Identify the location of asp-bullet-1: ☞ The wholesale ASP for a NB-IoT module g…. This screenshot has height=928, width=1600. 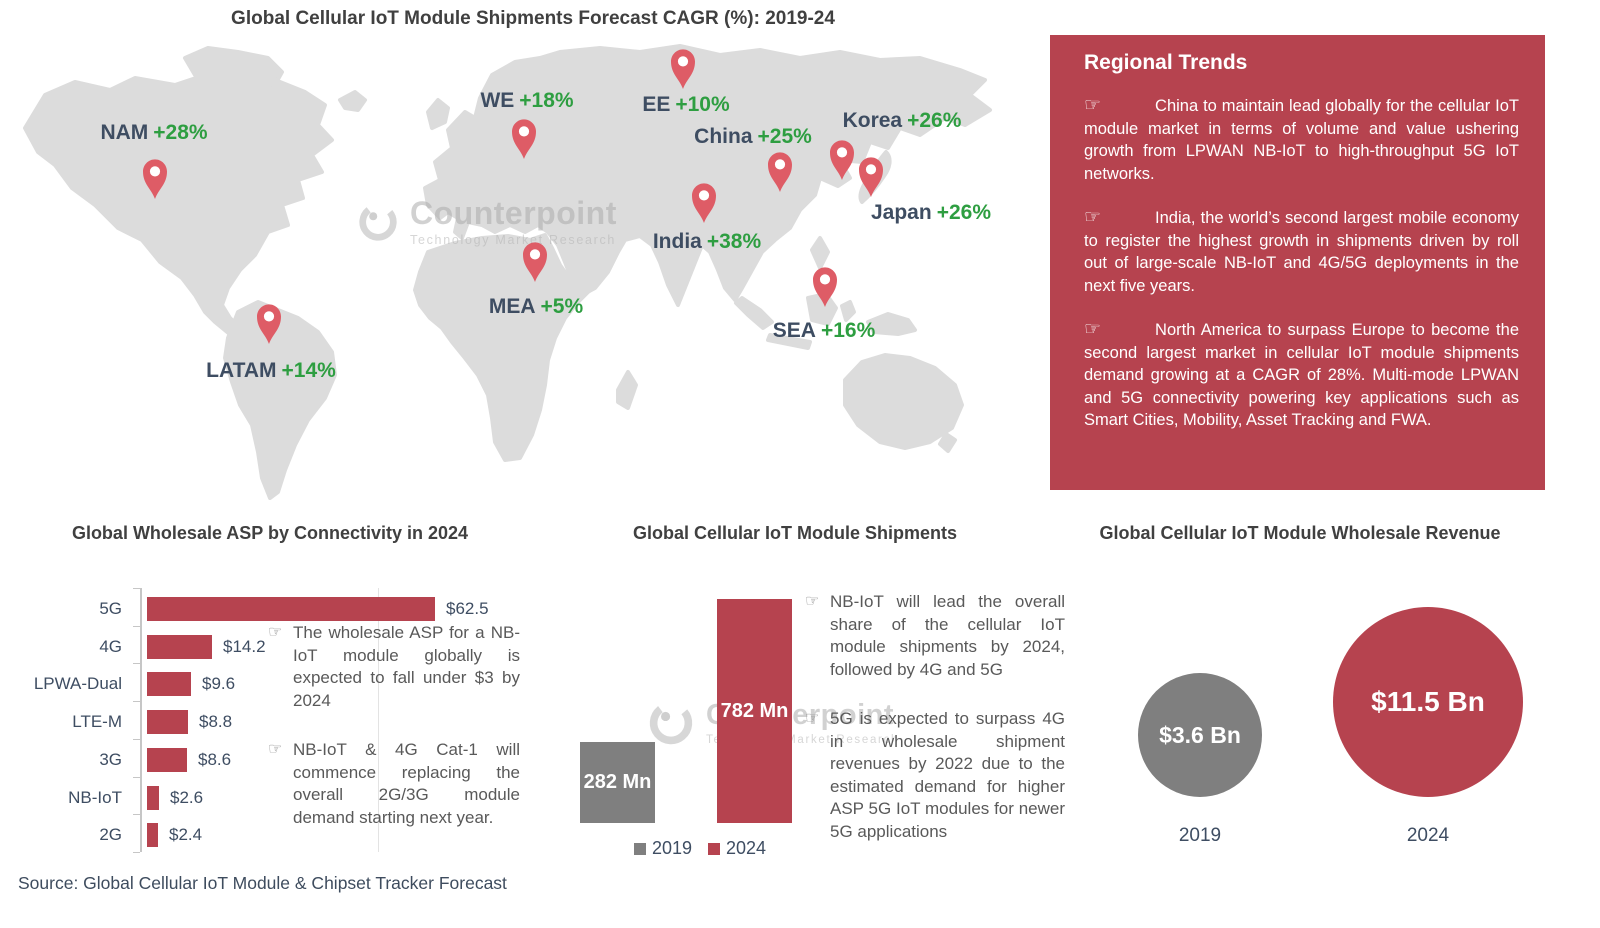
(394, 666).